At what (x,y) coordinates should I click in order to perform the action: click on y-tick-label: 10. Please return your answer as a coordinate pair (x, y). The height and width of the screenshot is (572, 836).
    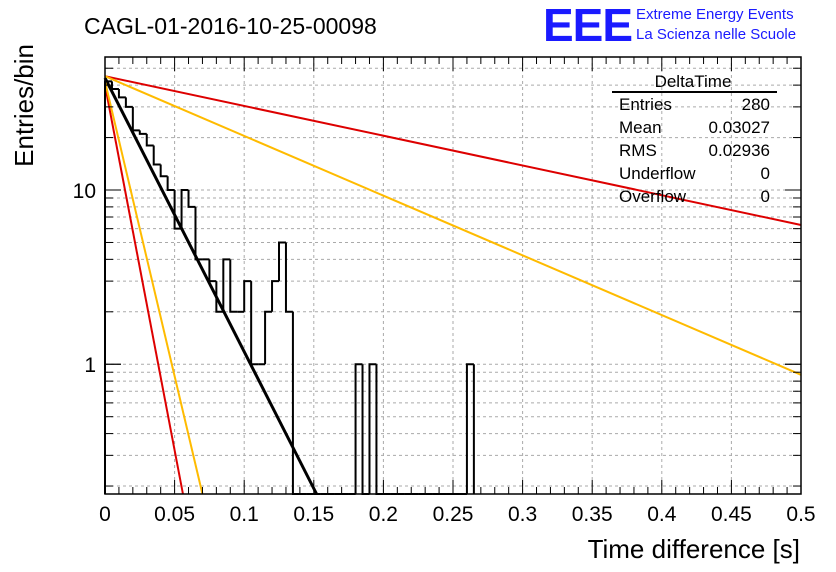
    Looking at the image, I should click on (84, 191).